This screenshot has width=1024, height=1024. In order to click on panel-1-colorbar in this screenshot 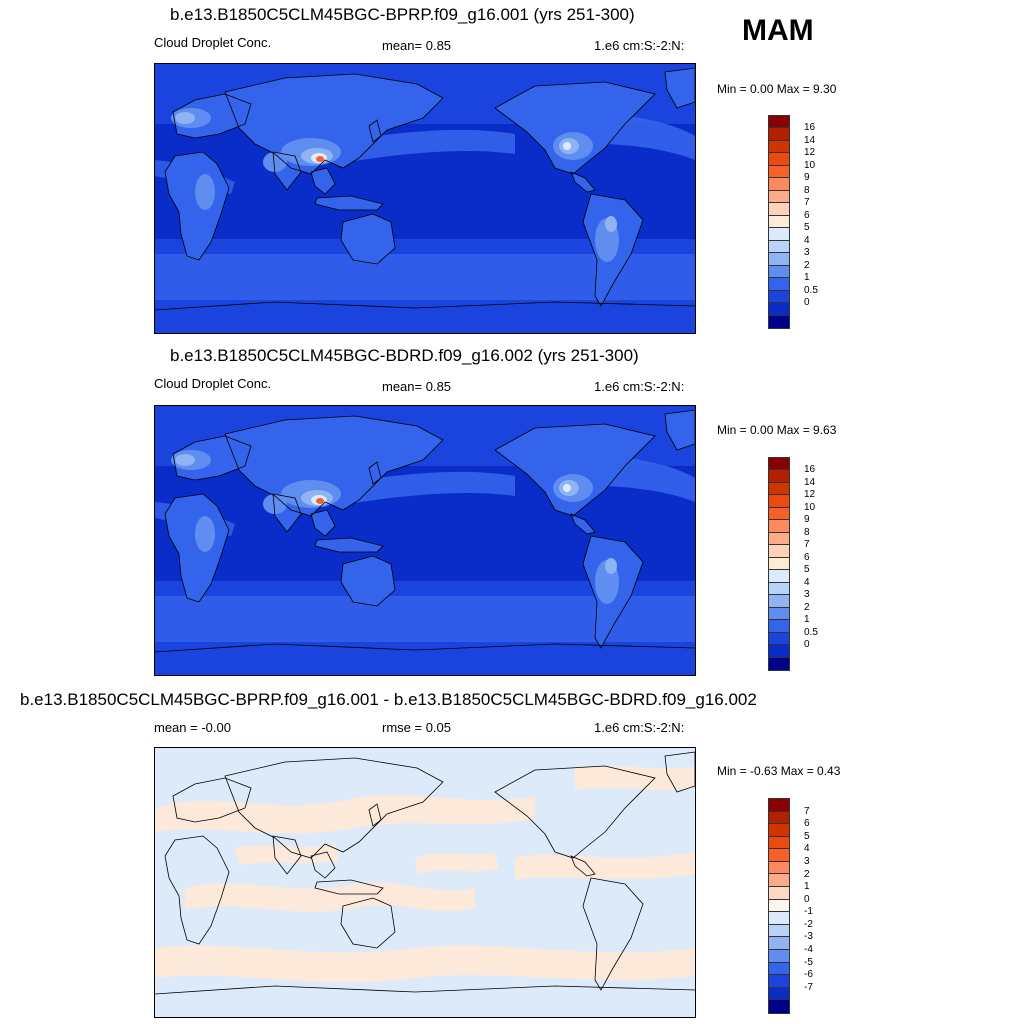, I will do `click(779, 222)`.